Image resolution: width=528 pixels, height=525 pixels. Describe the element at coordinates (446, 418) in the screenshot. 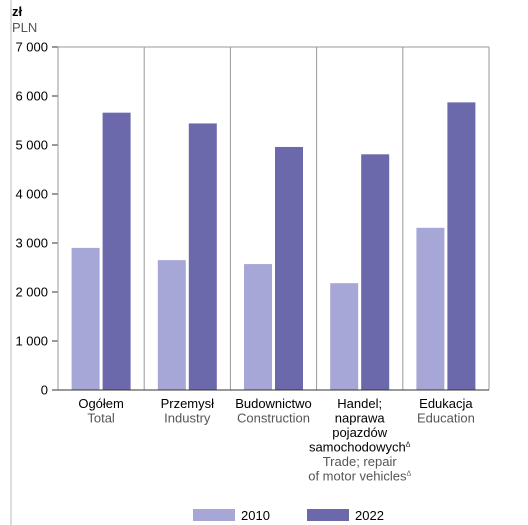

I see `category-label-en: Education` at that location.